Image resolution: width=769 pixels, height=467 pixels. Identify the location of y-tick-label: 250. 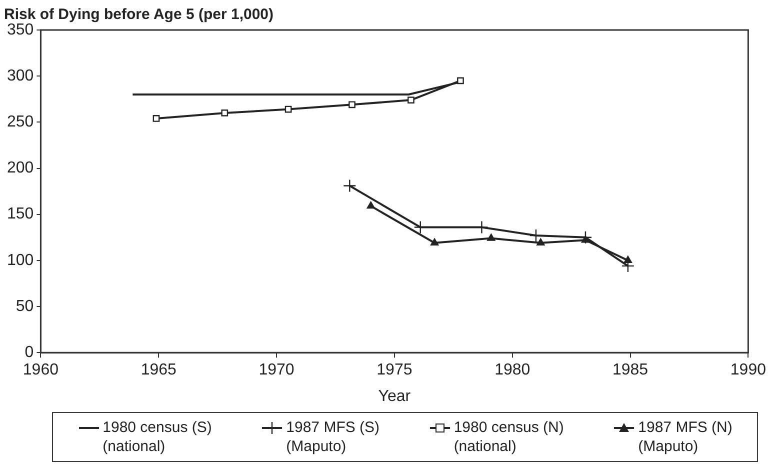
(20, 122).